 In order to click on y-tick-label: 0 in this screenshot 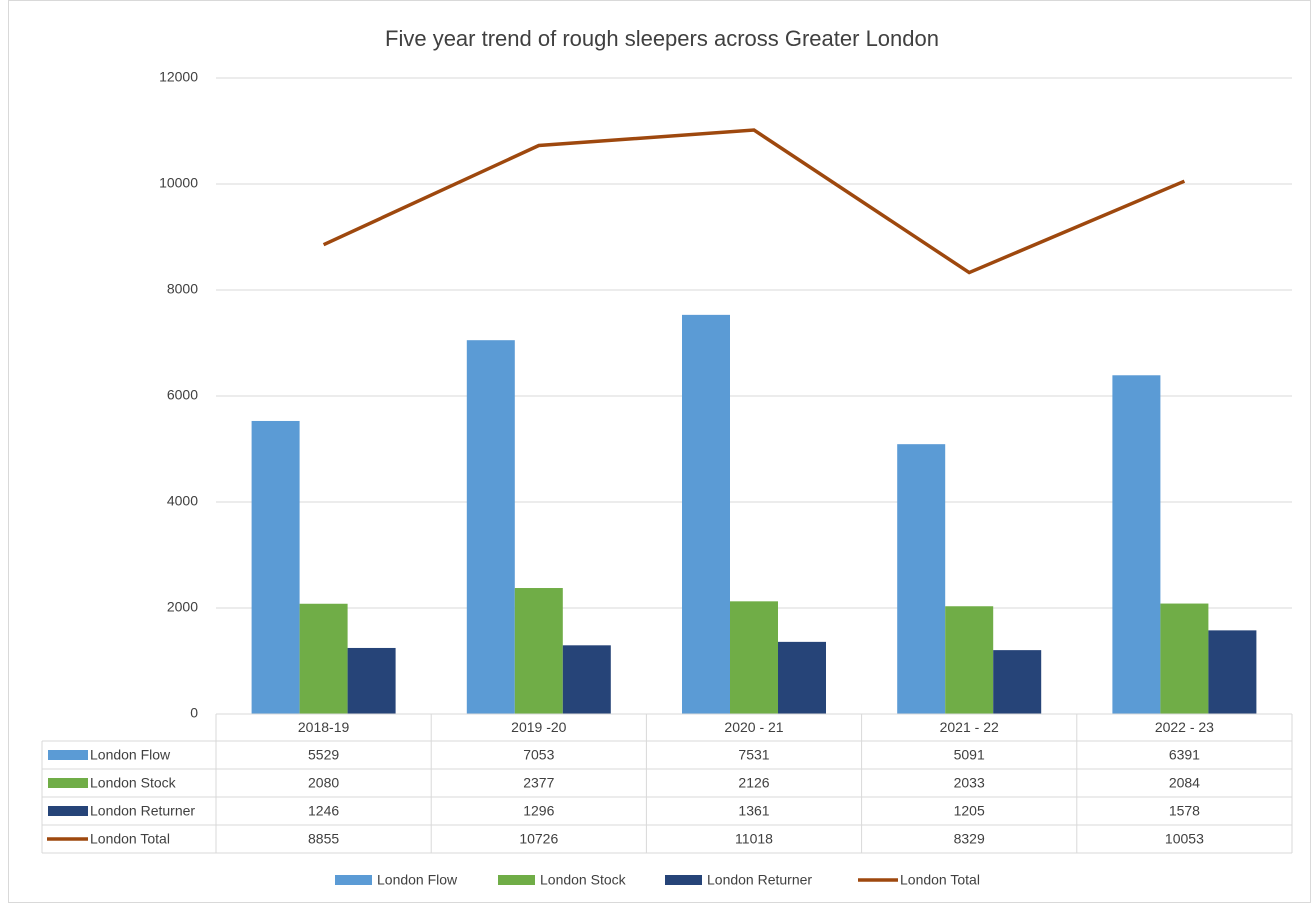, I will do `click(194, 713)`.